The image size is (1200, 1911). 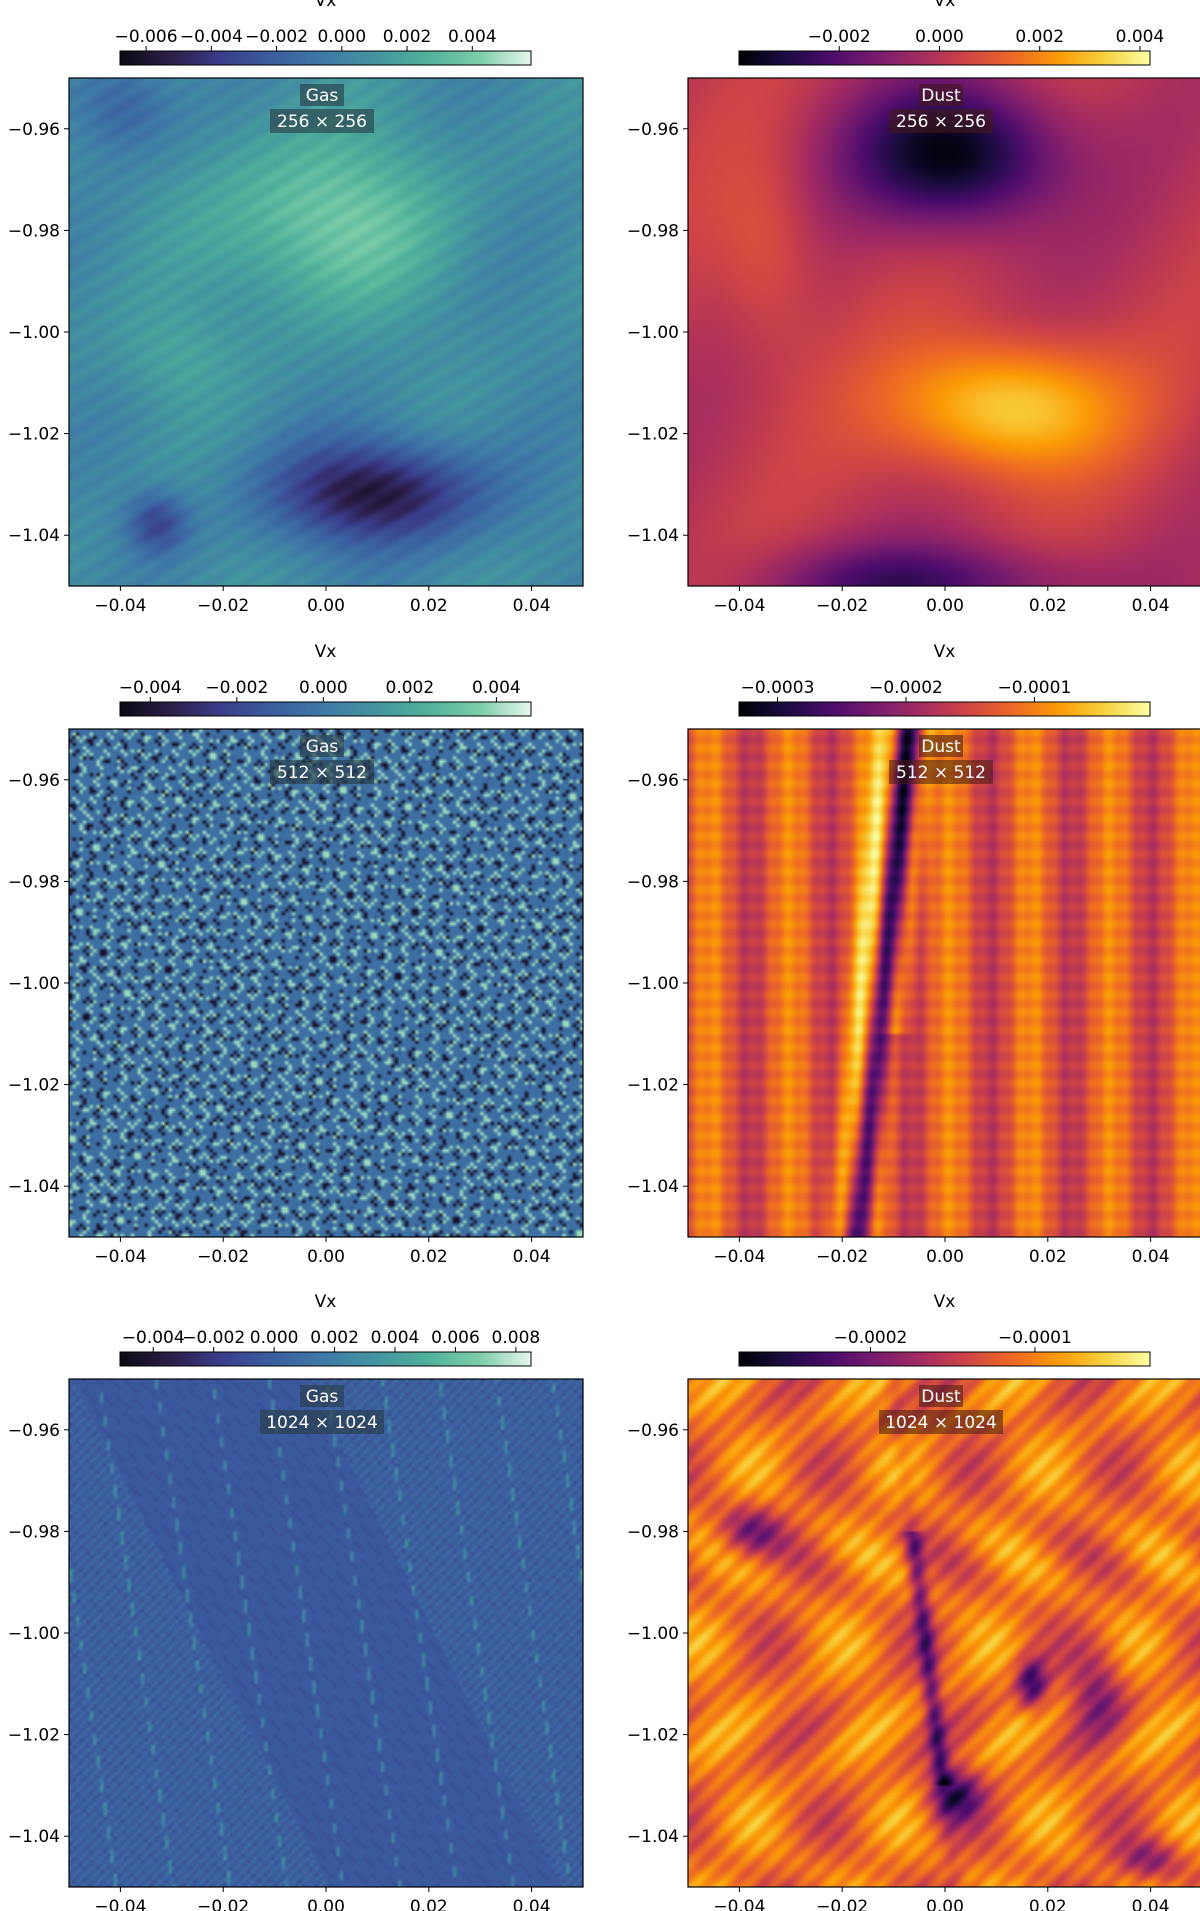 What do you see at coordinates (455, 1338) in the screenshot?
I see `colorbar-tick-label: 0.006` at bounding box center [455, 1338].